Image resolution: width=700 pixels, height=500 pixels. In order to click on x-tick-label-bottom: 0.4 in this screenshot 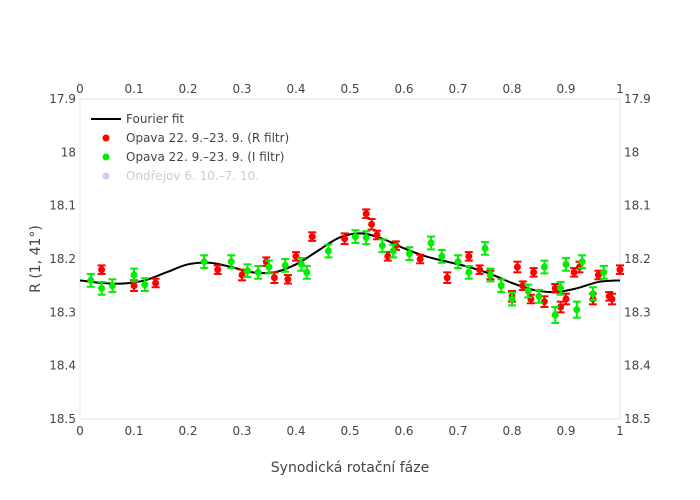, I will do `click(295, 431)`.